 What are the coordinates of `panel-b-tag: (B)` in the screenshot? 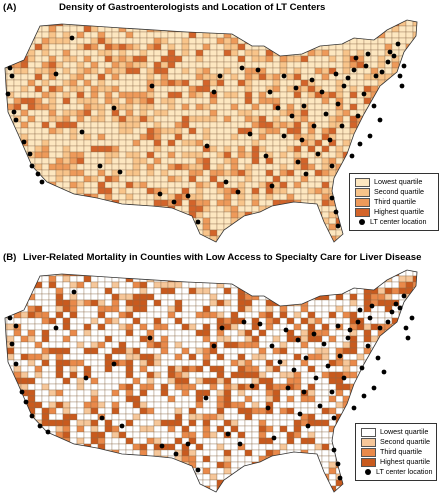 It's located at (10, 257).